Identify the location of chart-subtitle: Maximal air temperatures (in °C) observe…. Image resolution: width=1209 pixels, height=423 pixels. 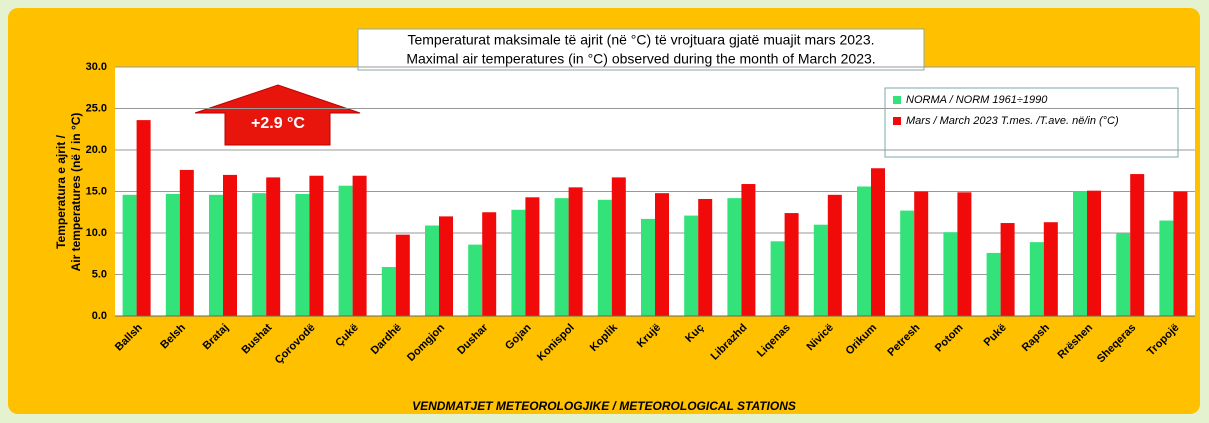
(640, 59).